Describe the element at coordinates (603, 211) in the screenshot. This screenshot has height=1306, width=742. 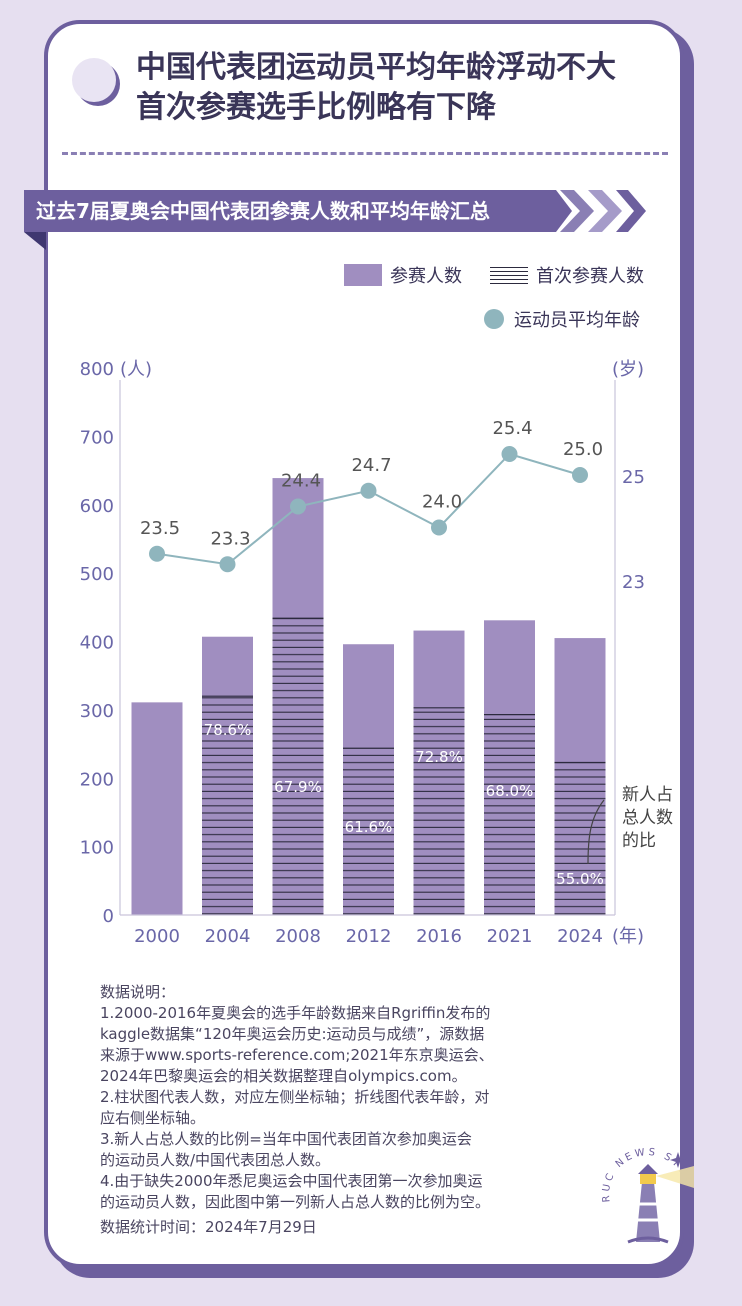
I see `chevron-arrows-icon` at that location.